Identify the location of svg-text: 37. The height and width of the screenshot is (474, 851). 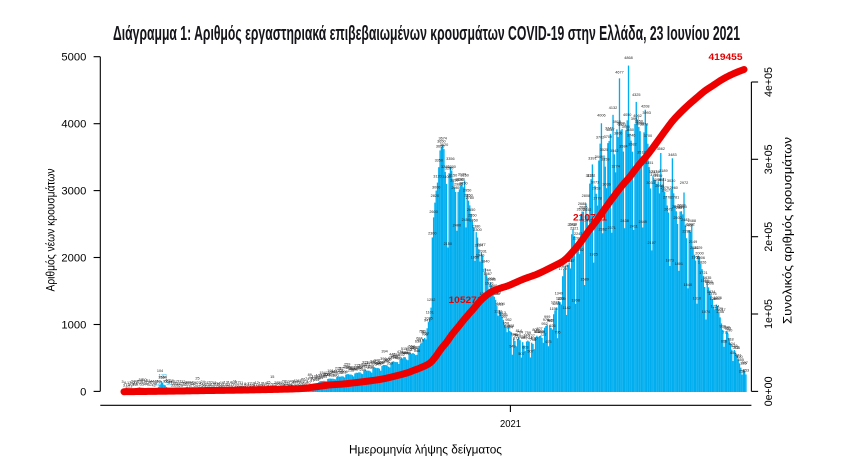
(175, 382).